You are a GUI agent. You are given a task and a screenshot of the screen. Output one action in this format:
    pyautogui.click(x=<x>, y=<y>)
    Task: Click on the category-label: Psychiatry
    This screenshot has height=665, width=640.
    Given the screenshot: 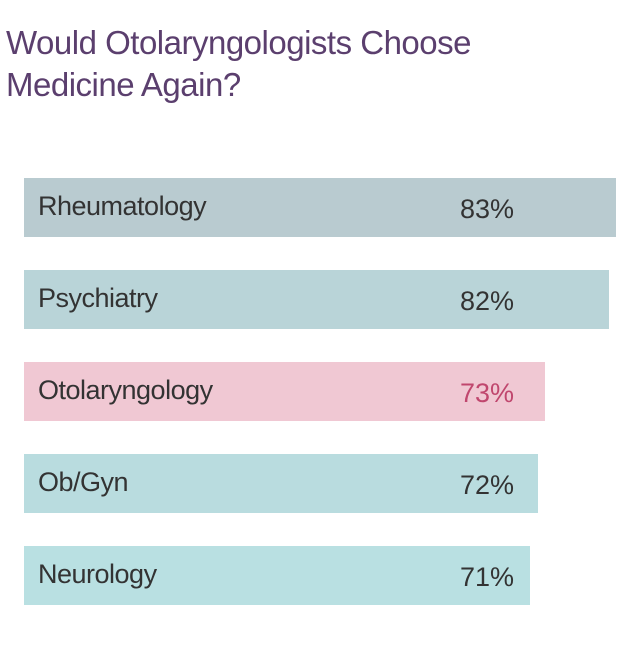 What is the action you would take?
    pyautogui.click(x=98, y=298)
    